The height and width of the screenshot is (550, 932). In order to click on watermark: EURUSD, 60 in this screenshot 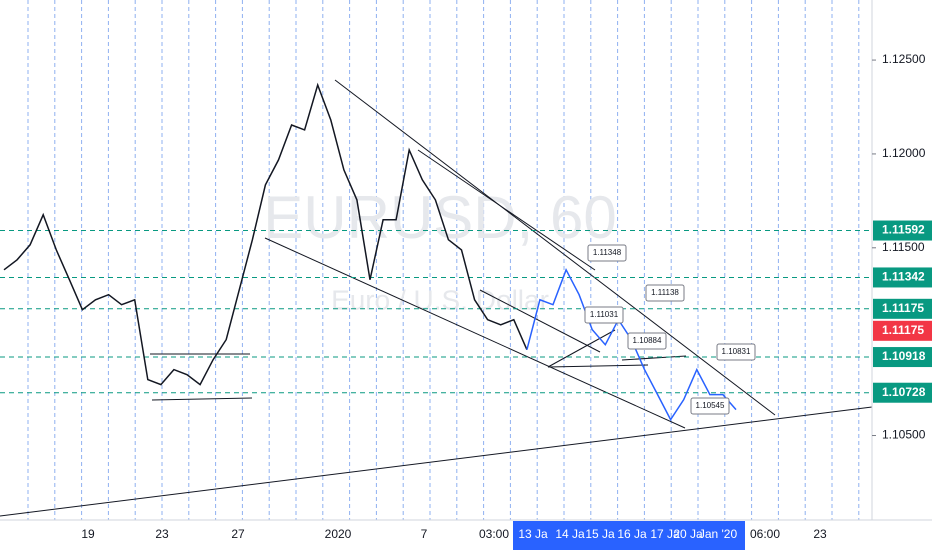, I will do `click(439, 217)`.